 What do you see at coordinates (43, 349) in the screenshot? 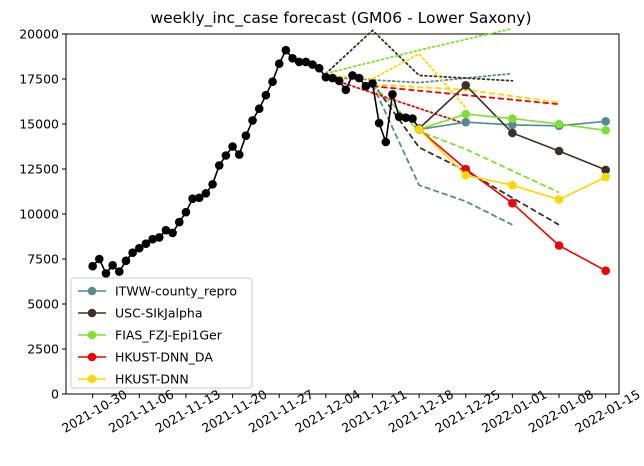
I see `y-tick-label: 2500` at bounding box center [43, 349].